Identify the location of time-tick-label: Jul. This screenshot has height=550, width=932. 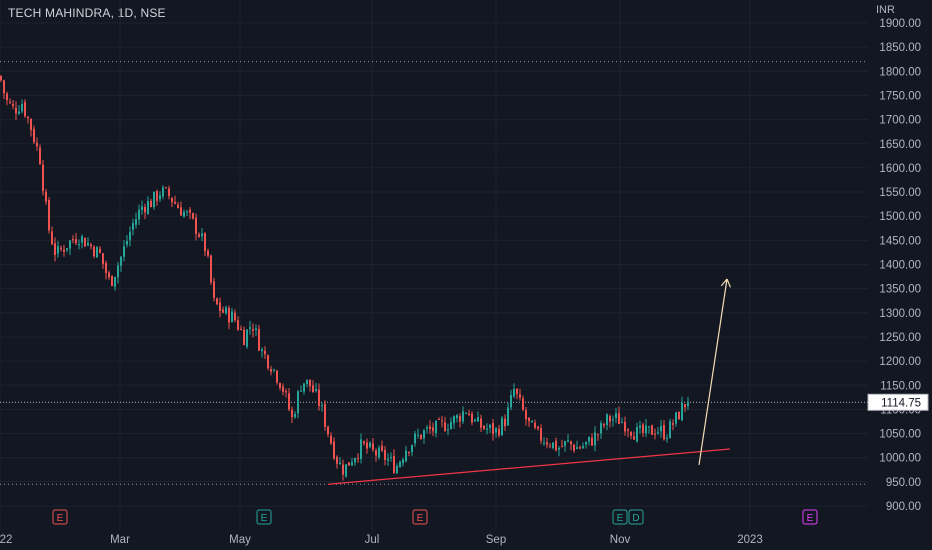
(372, 540).